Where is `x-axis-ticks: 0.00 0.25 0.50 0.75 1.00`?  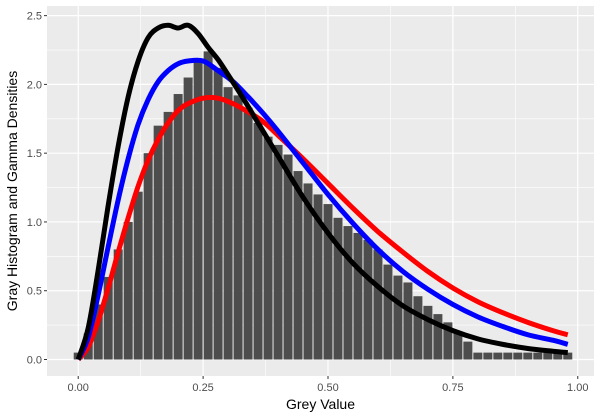 x-axis-ticks: 0.00 0.25 0.50 0.75 1.00 is located at coordinates (328, 385).